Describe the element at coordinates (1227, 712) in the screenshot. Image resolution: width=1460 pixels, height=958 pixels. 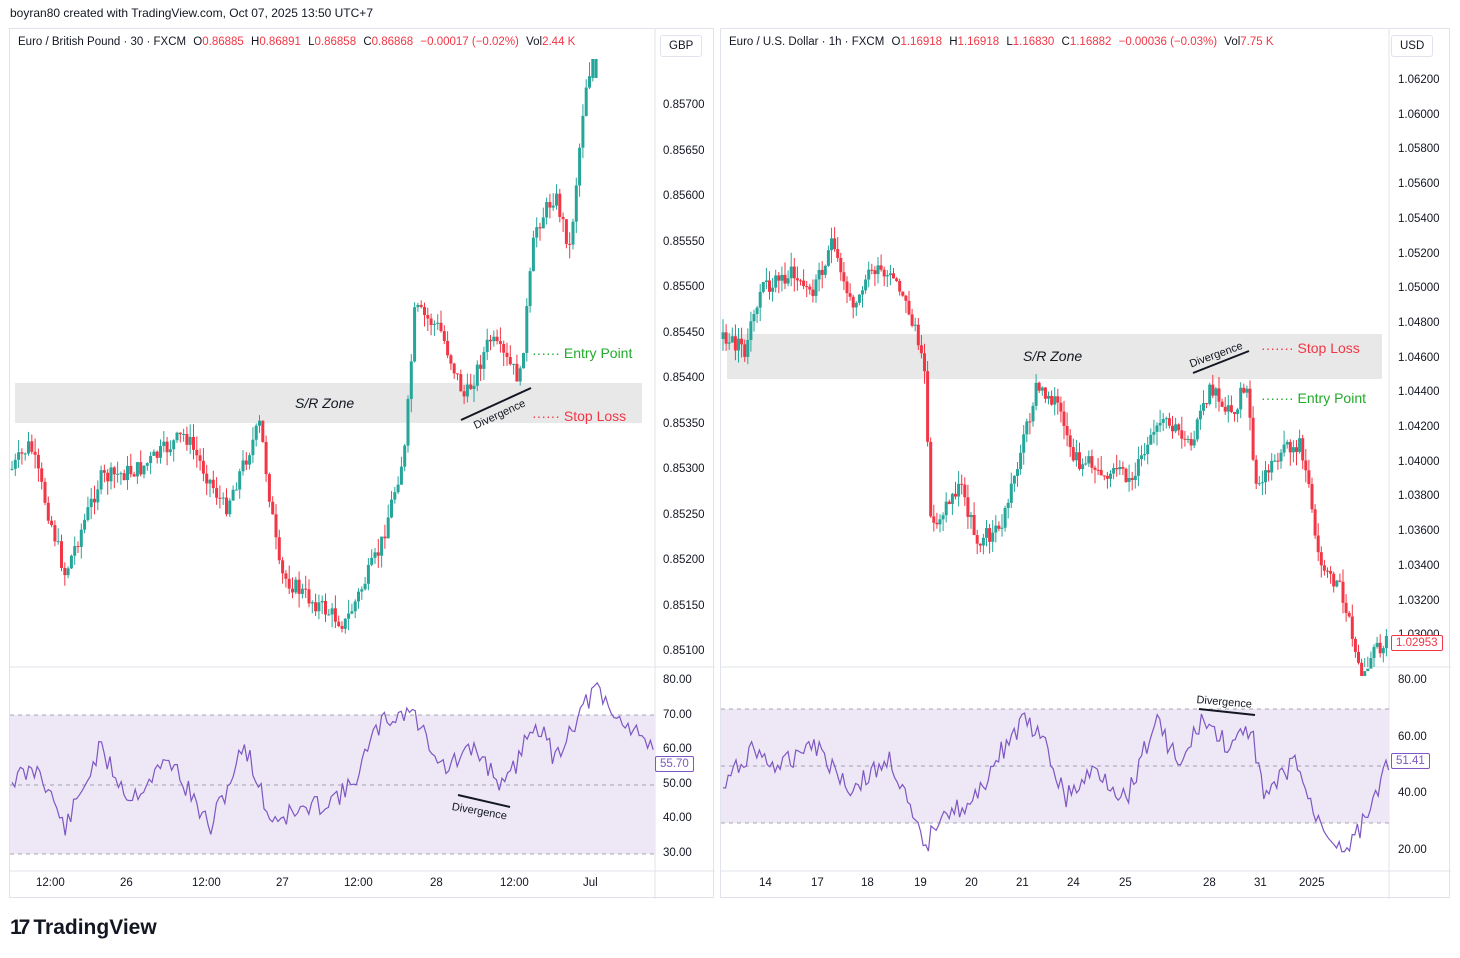
I see `rsi-divergence-line` at that location.